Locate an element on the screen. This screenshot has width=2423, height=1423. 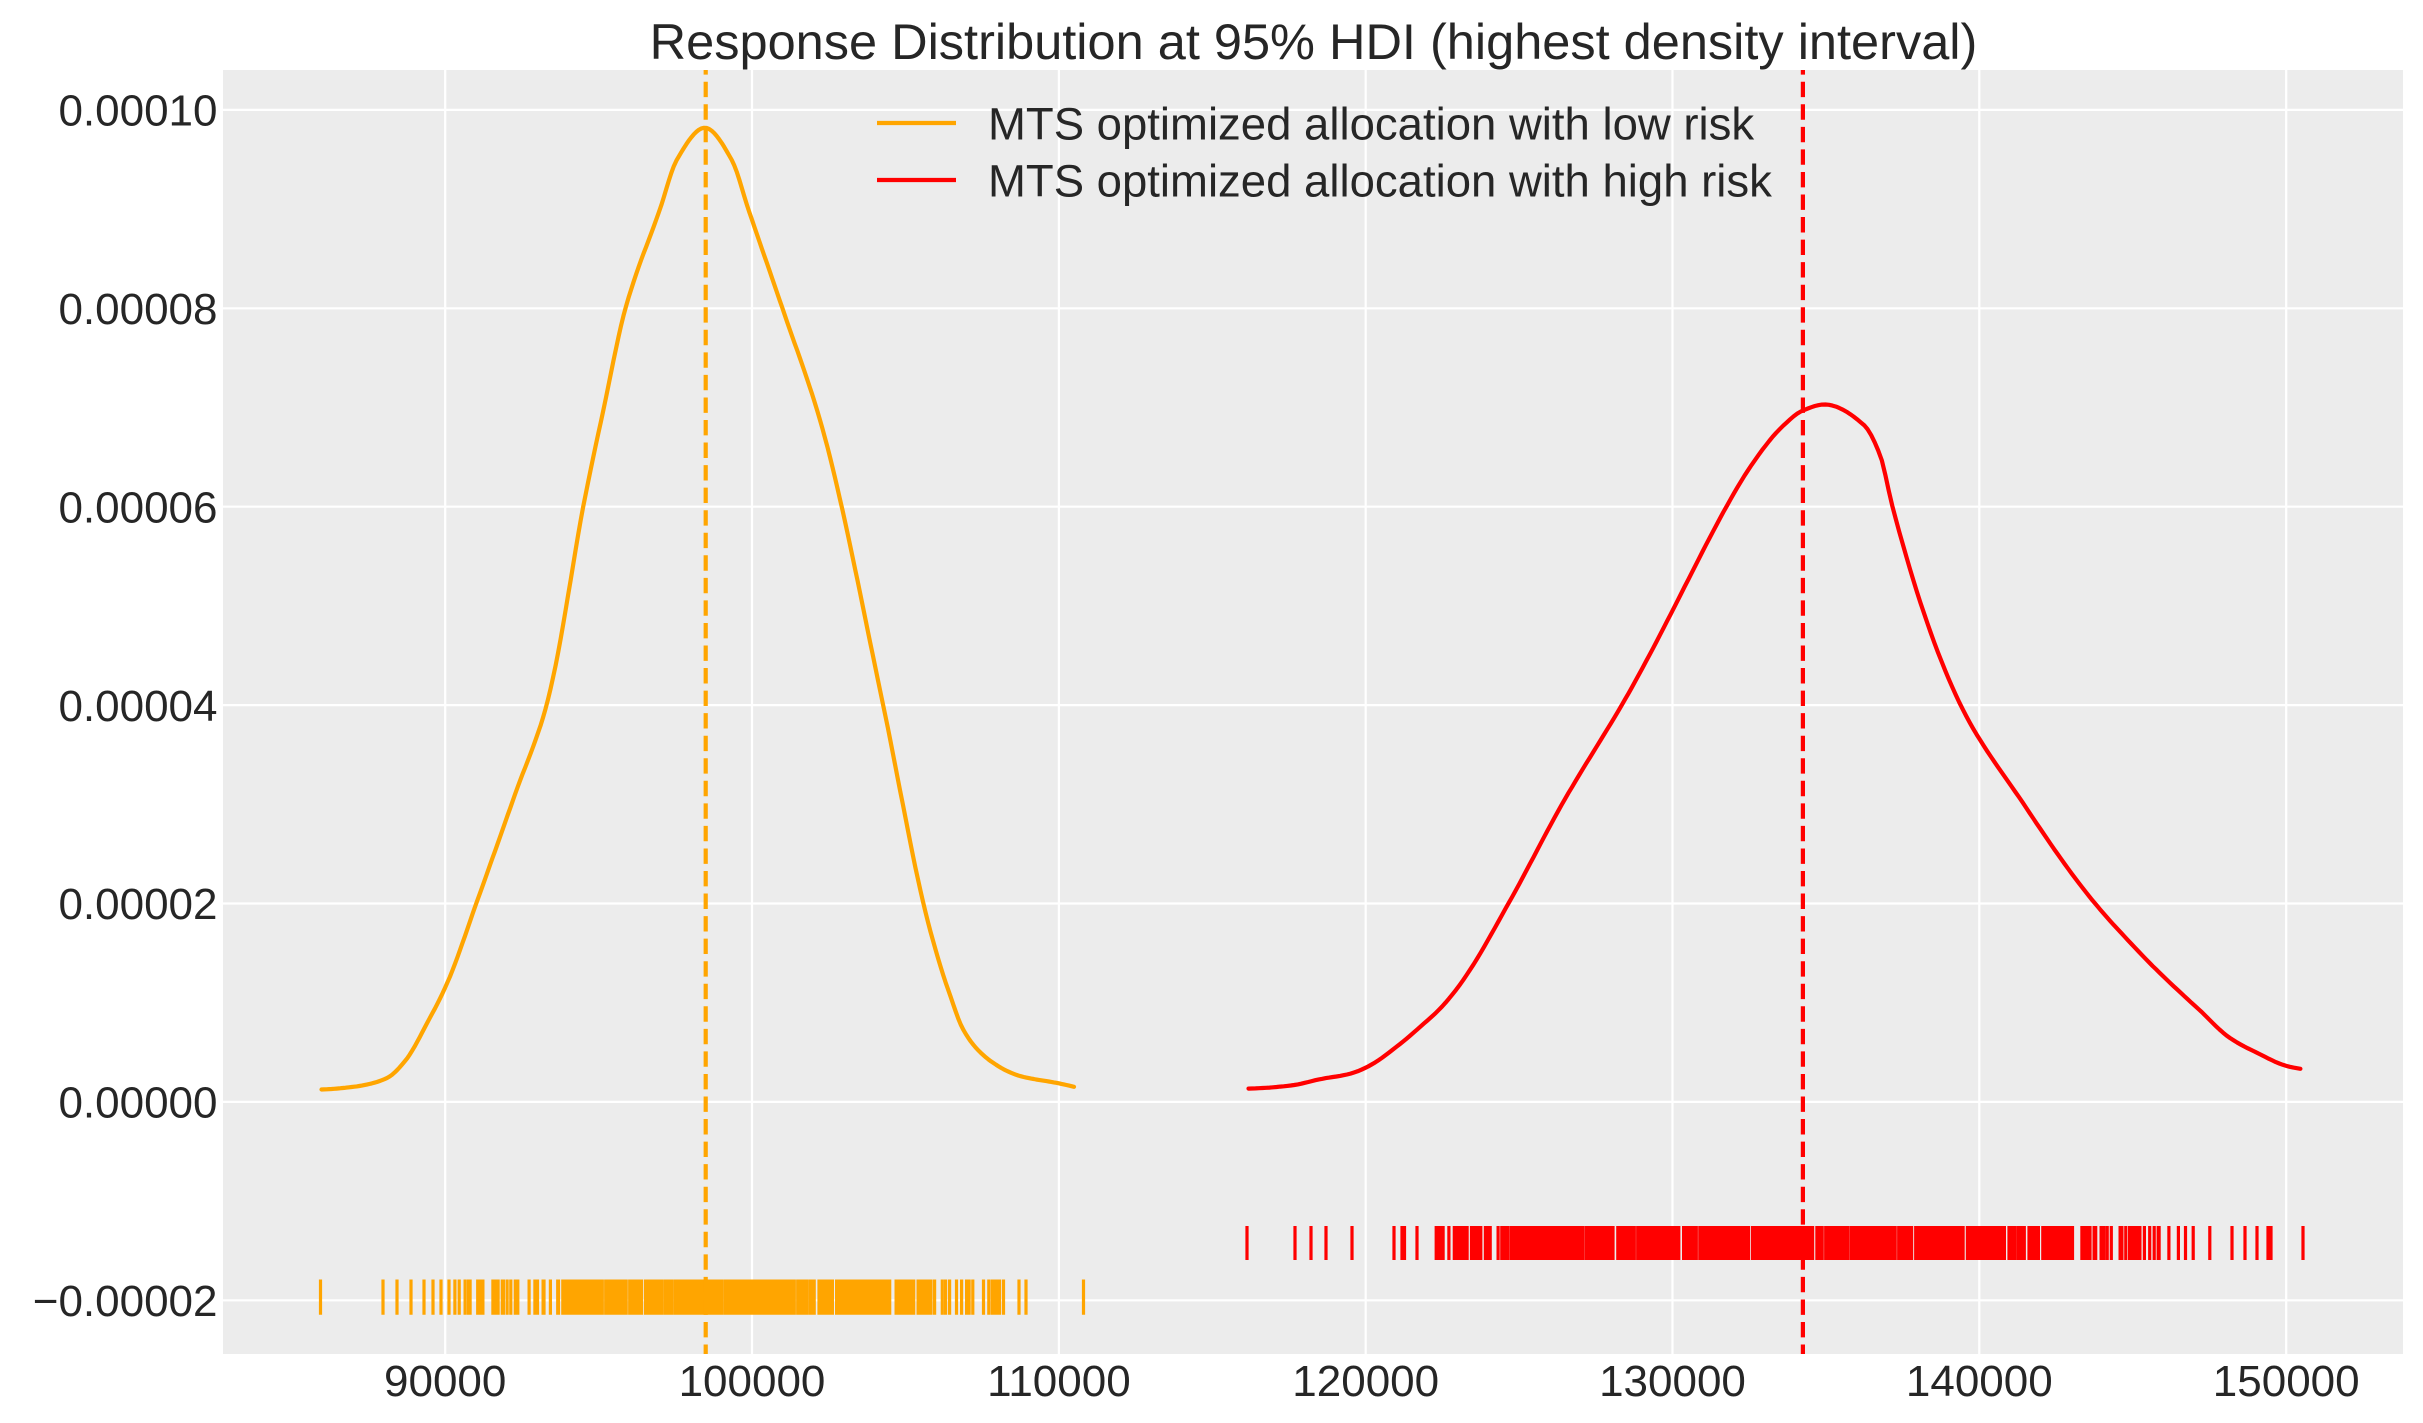
svg-text: 110000 is located at coordinates (1059, 1381).